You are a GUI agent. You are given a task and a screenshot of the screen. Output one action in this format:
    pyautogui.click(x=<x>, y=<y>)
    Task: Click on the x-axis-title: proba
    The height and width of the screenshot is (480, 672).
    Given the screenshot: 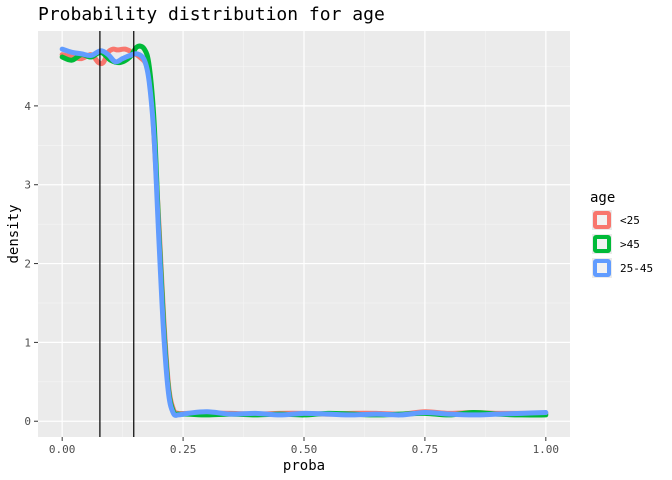 What is the action you would take?
    pyautogui.click(x=304, y=466)
    